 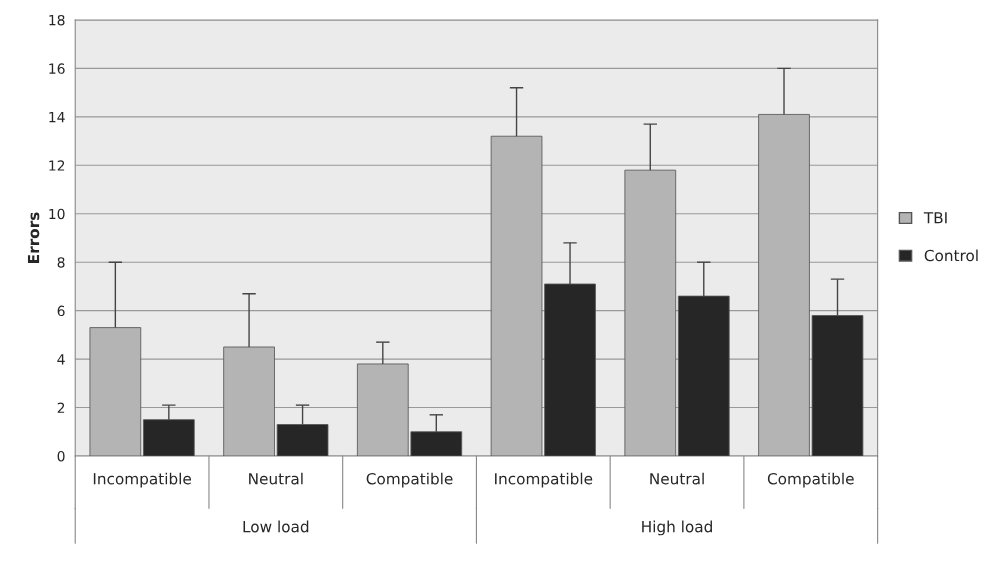 What do you see at coordinates (951, 255) in the screenshot?
I see `legend-label: Control` at bounding box center [951, 255].